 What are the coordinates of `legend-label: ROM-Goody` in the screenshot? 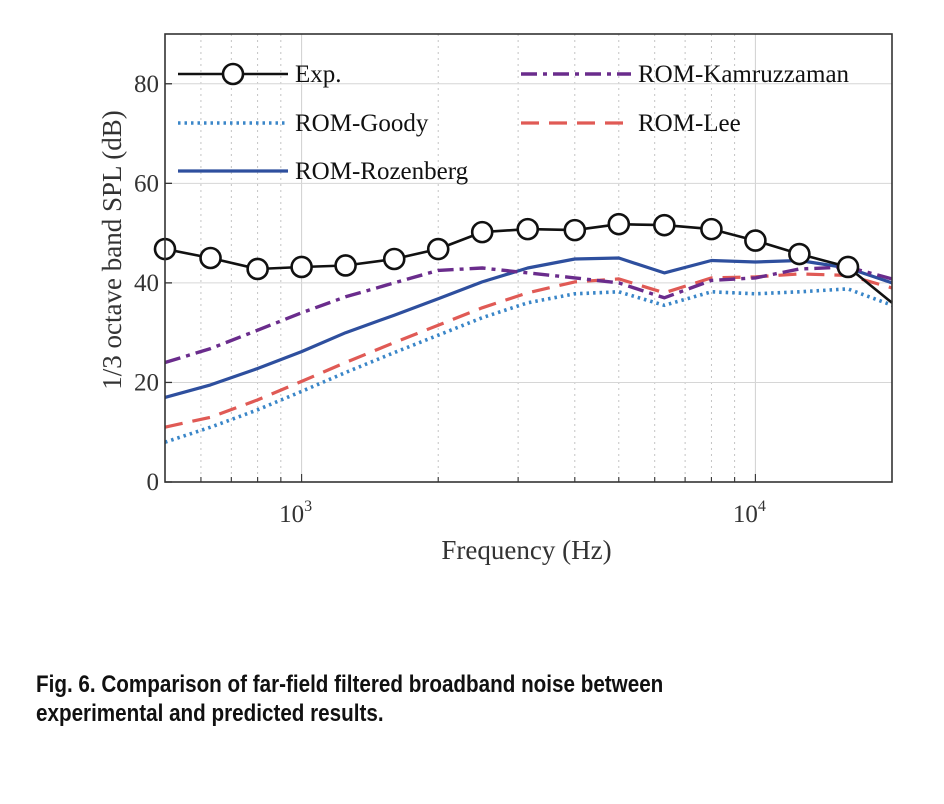 It's located at (362, 123).